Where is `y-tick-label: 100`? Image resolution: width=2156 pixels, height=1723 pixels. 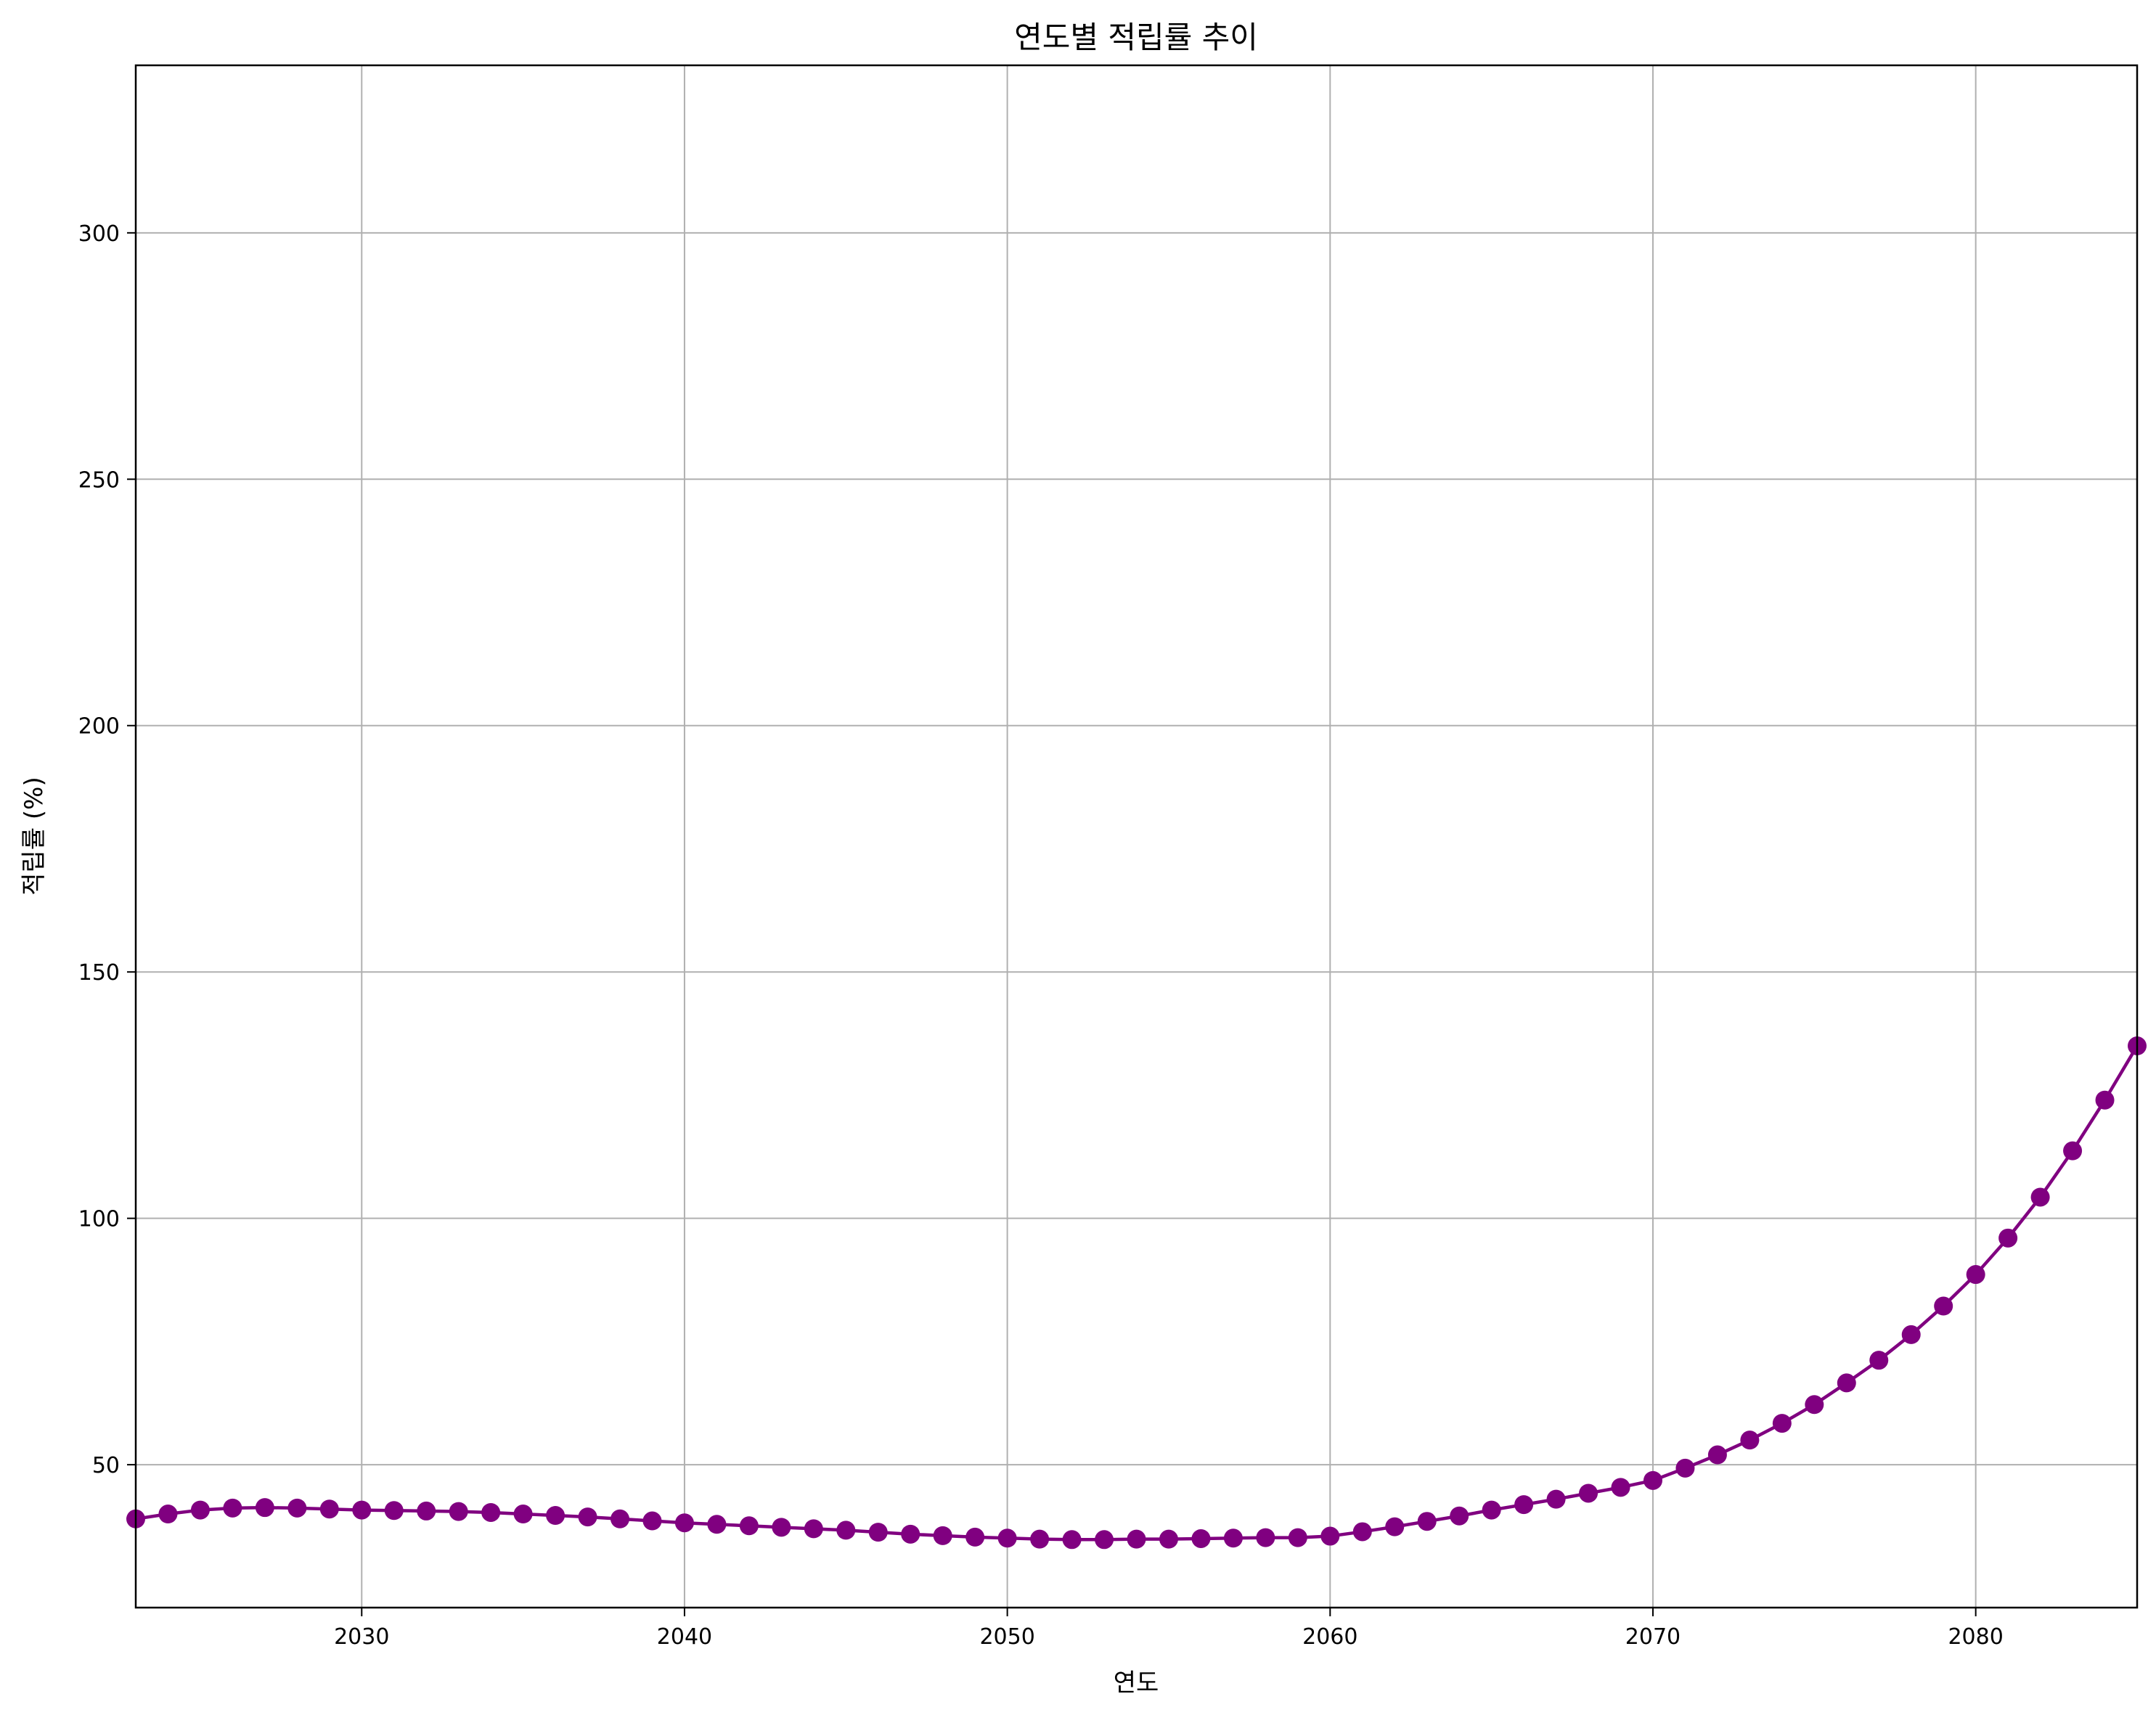
y-tick-label: 100 is located at coordinates (99, 1219).